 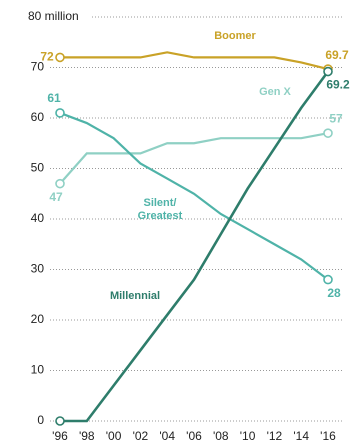 What do you see at coordinates (167, 436) in the screenshot?
I see `x-tick-label: '04` at bounding box center [167, 436].